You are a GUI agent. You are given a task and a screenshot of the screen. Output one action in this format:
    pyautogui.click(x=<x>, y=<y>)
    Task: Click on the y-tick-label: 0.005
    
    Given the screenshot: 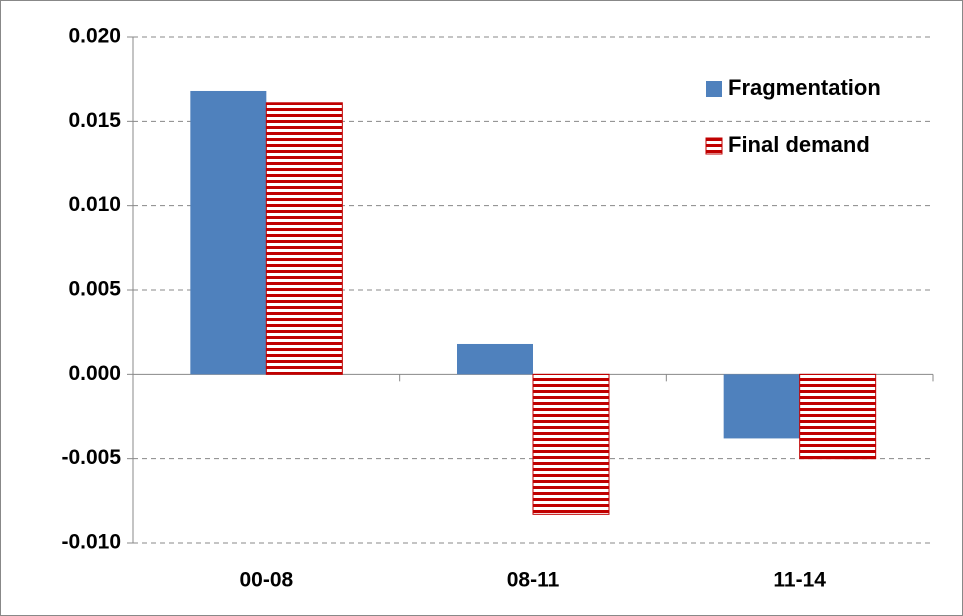 What is the action you would take?
    pyautogui.click(x=94, y=289)
    